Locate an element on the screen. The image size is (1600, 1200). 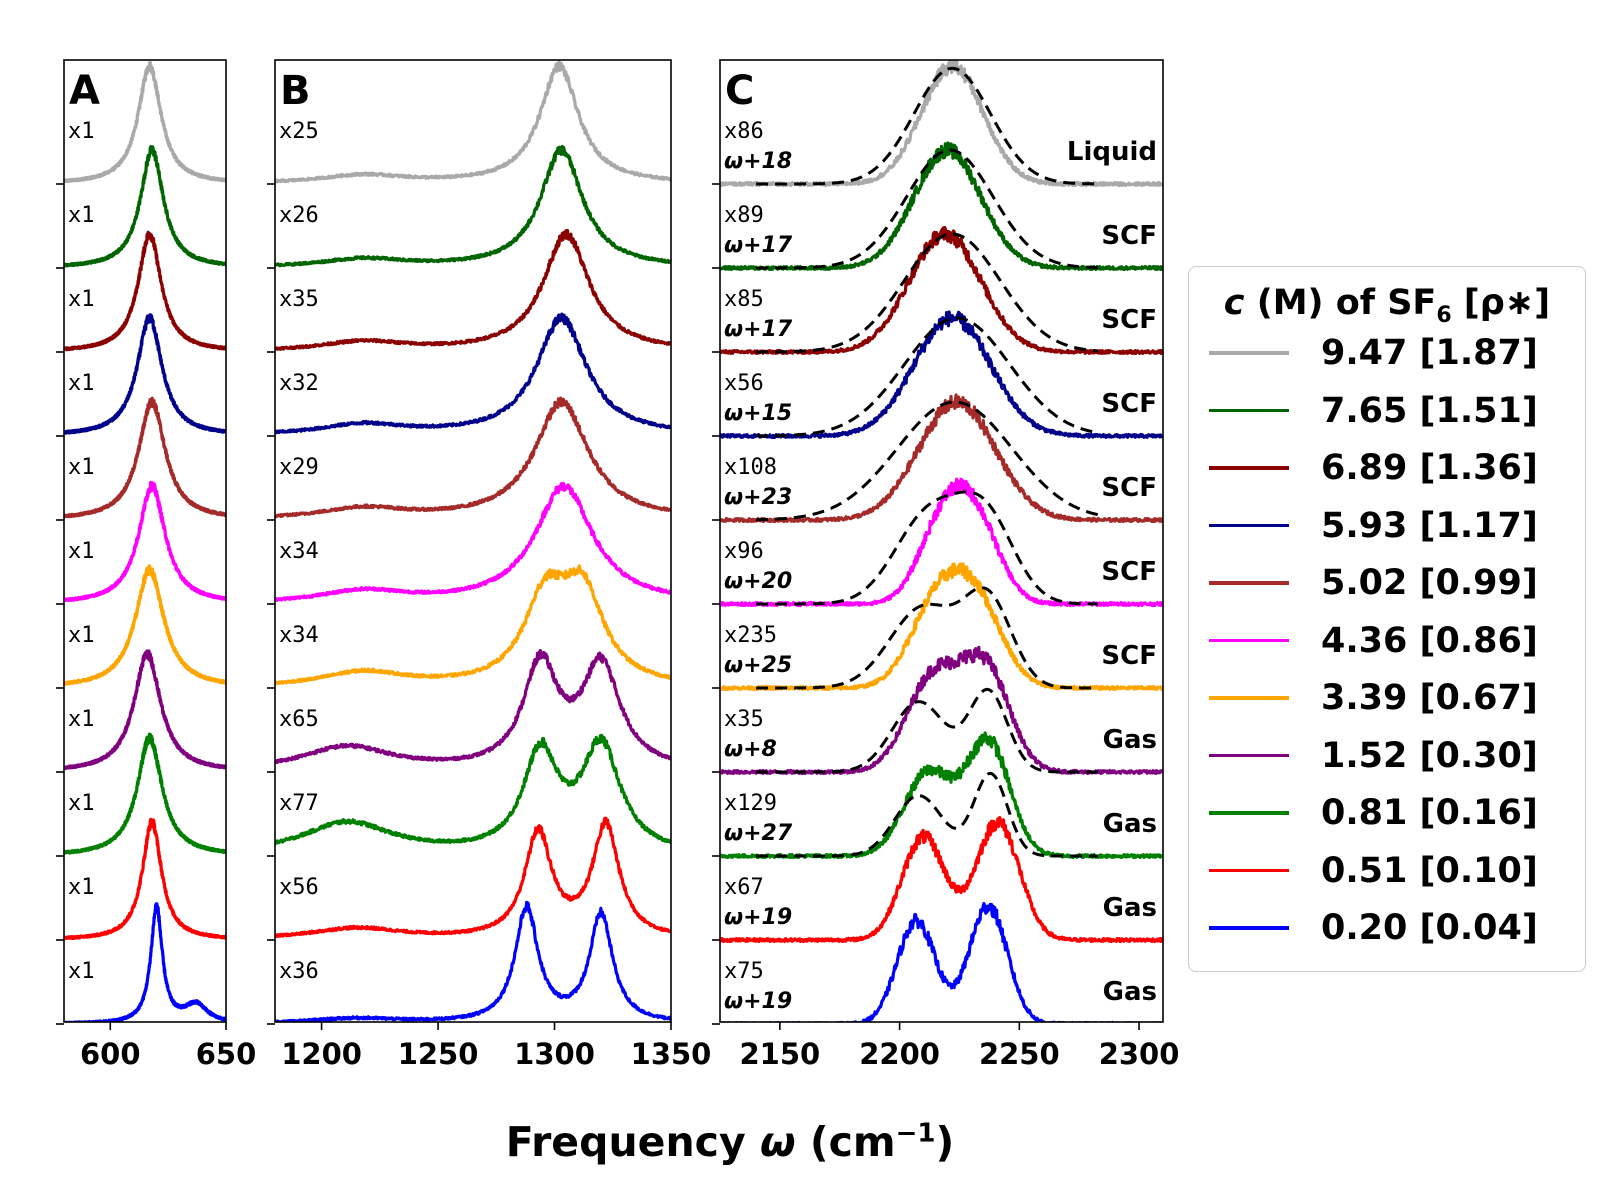
legend-entry: 0.81 [0.16] is located at coordinates (1394, 813).